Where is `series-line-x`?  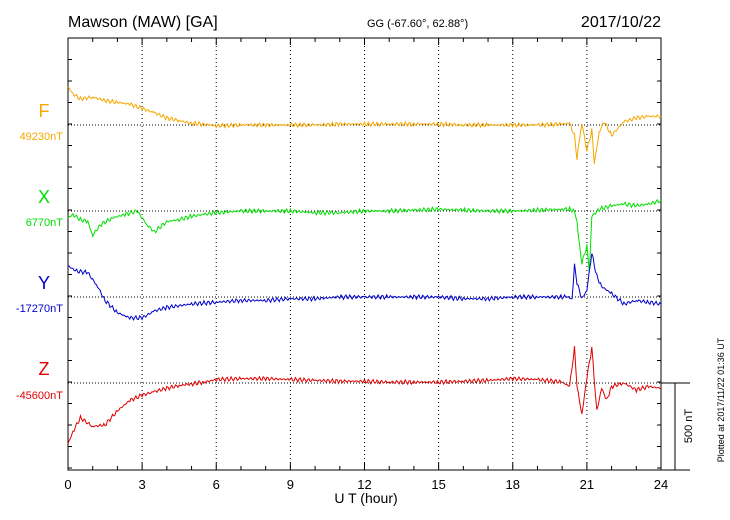 series-line-x is located at coordinates (364, 235).